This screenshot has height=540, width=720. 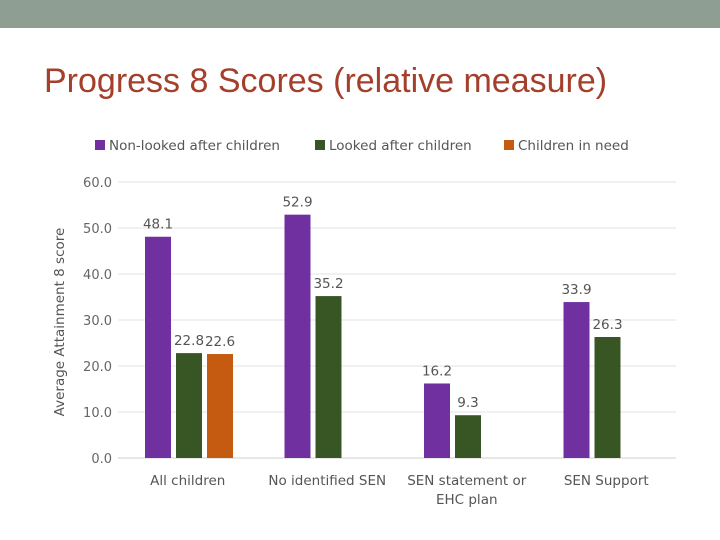 I want to click on x-category-label: SEN statement or, so click(x=467, y=481).